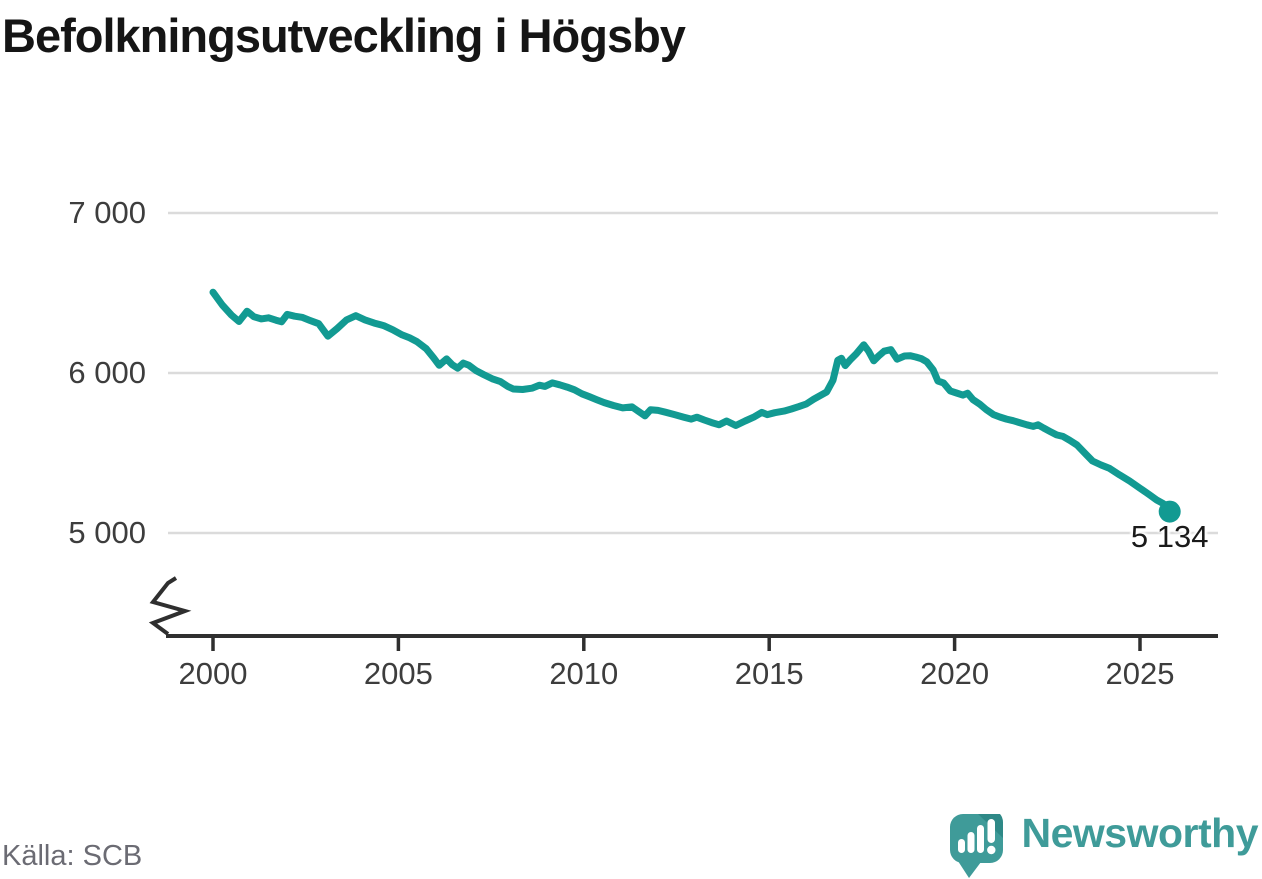 The height and width of the screenshot is (879, 1262). What do you see at coordinates (1169, 536) in the screenshot?
I see `last-value-label: 5 134` at bounding box center [1169, 536].